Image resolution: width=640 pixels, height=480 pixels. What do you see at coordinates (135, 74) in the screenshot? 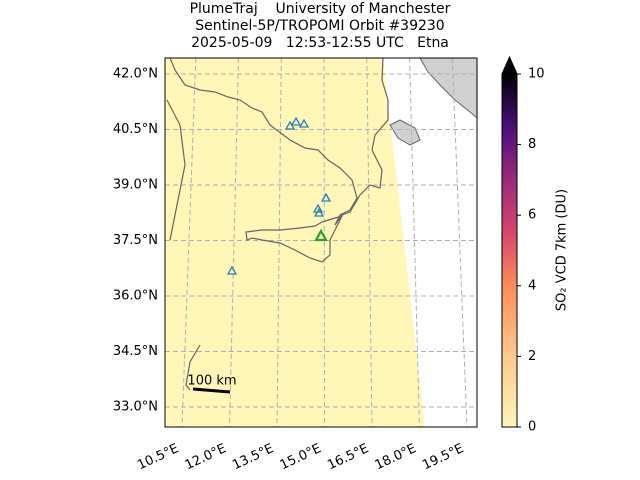
I see `lat-label: 42.0°N` at bounding box center [135, 74].